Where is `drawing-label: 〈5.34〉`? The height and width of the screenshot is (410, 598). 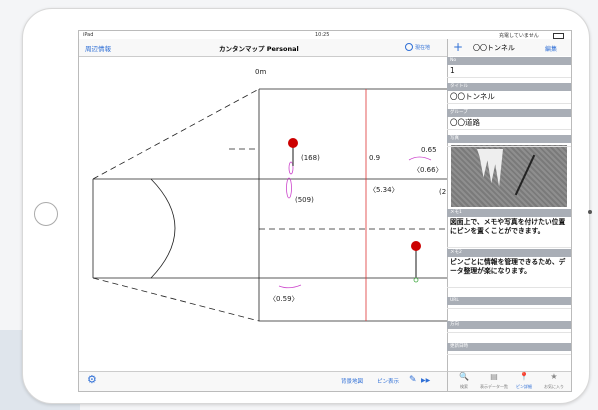 drawing-label: 〈5.34〉 is located at coordinates (384, 190).